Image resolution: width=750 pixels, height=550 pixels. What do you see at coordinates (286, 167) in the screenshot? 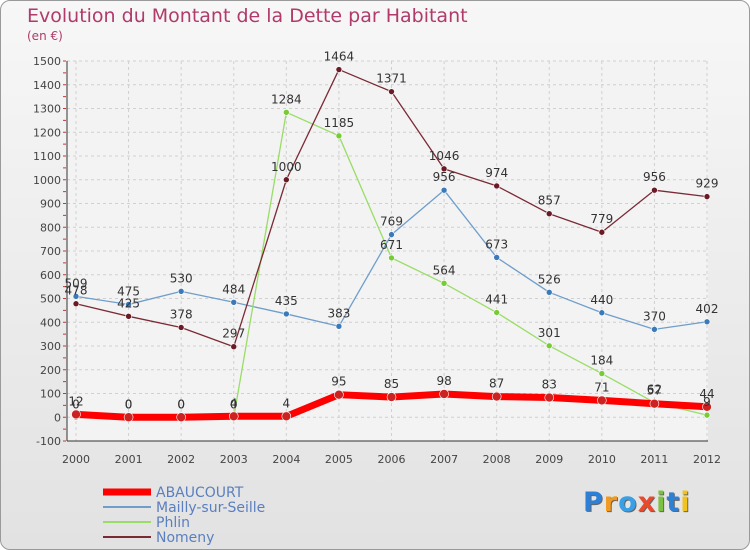
I see `data-label: 1000` at bounding box center [286, 167].